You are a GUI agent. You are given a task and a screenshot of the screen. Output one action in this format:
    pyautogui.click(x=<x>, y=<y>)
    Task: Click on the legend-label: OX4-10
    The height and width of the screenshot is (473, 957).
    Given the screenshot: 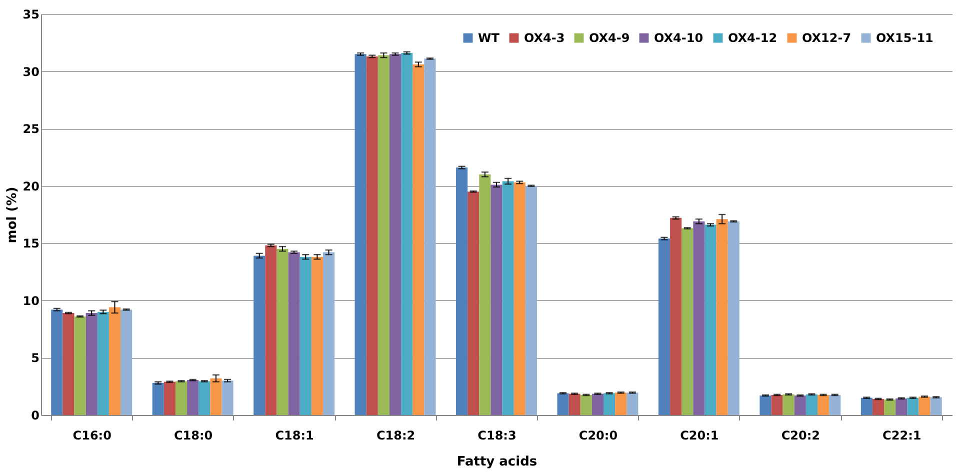 What is the action you would take?
    pyautogui.click(x=679, y=38)
    